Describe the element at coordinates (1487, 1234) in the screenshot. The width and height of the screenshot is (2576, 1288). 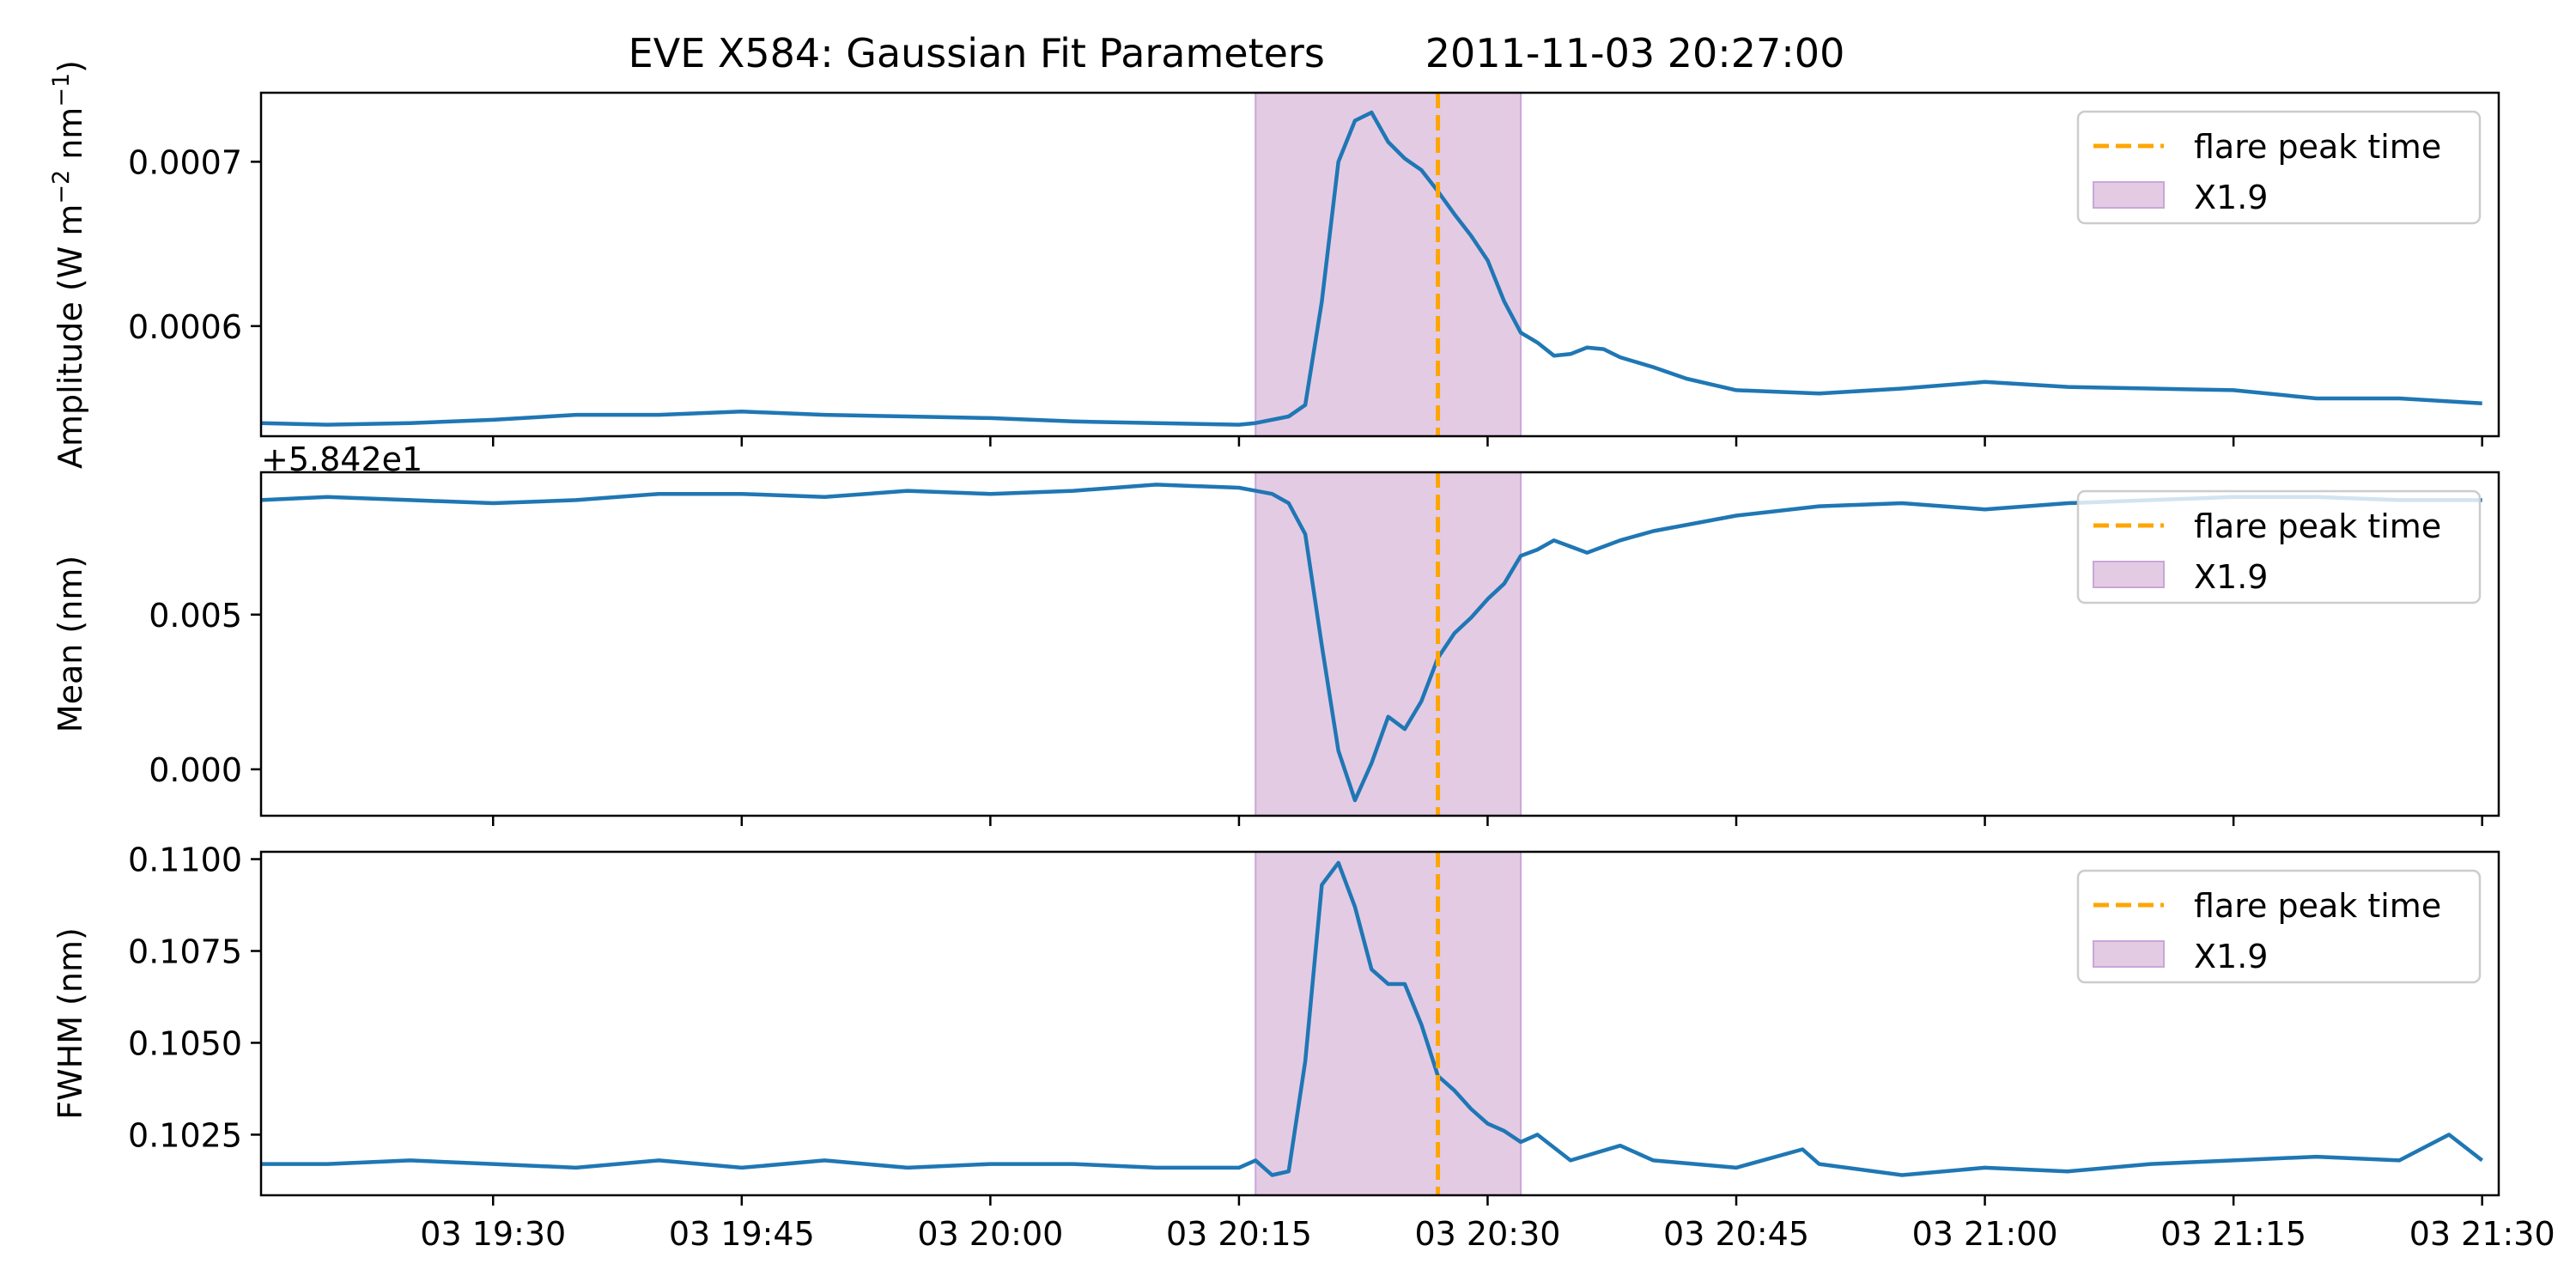
I see `x-tick-label: 03 20:30` at that location.